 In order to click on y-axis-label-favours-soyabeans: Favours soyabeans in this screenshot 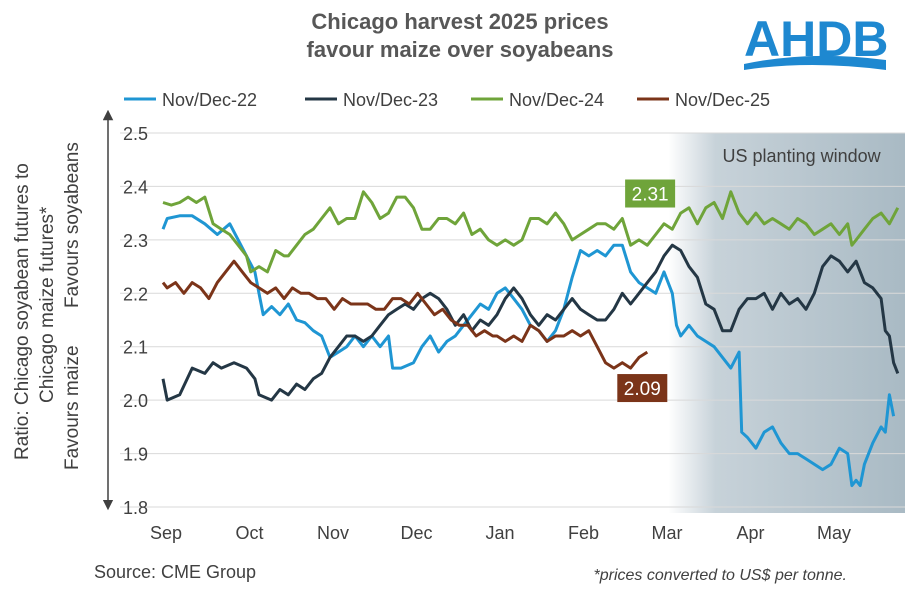, I will do `click(72, 225)`.